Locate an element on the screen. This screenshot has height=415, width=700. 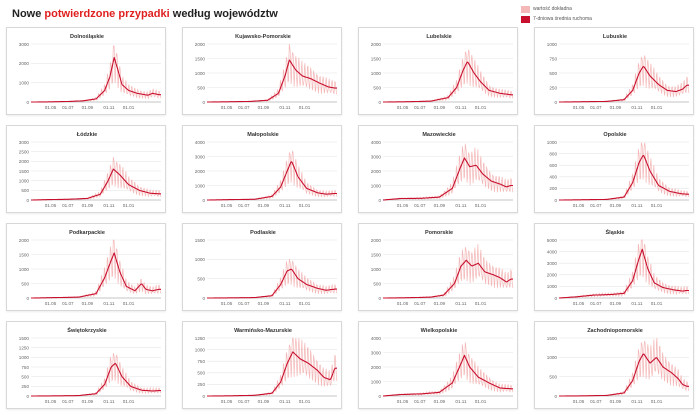
chart-title: Mazowieckie is located at coordinates (438, 135).